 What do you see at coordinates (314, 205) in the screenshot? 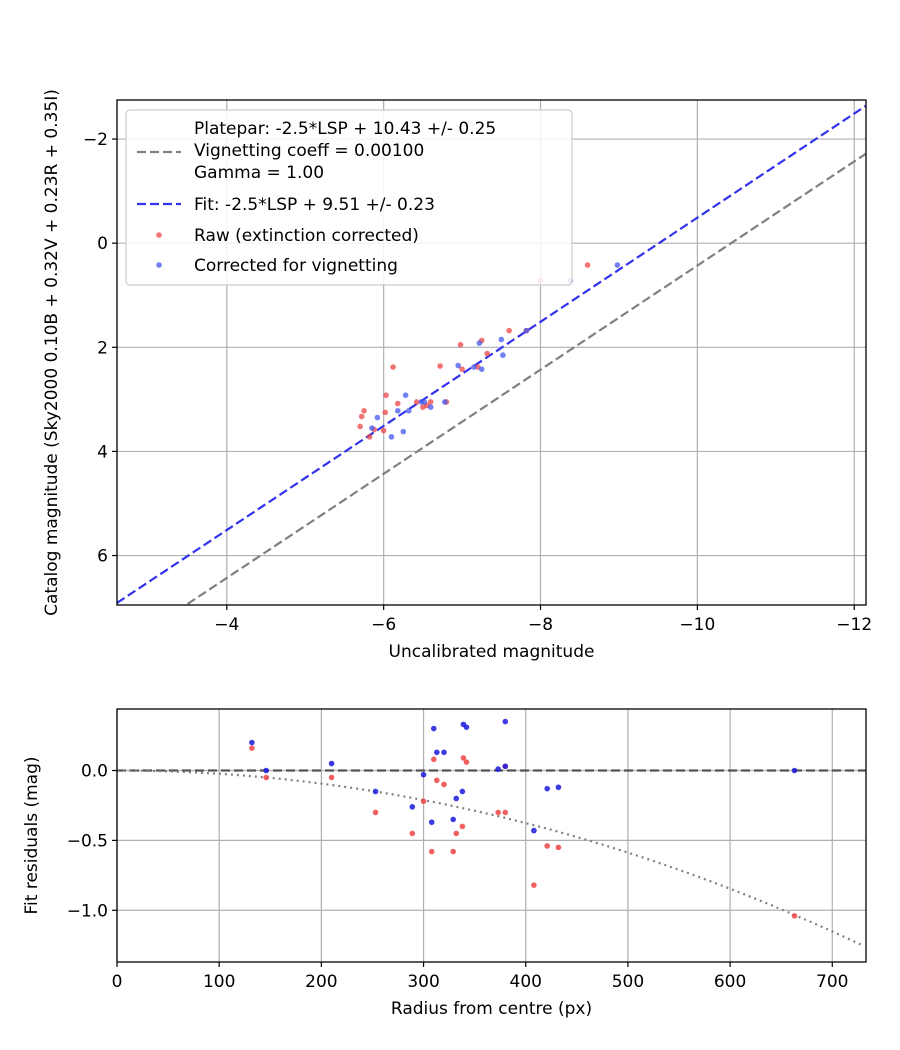
I see `legend-fit-label: Fit: -2.5*LSP + 9.51 +/- 0.23` at bounding box center [314, 205].